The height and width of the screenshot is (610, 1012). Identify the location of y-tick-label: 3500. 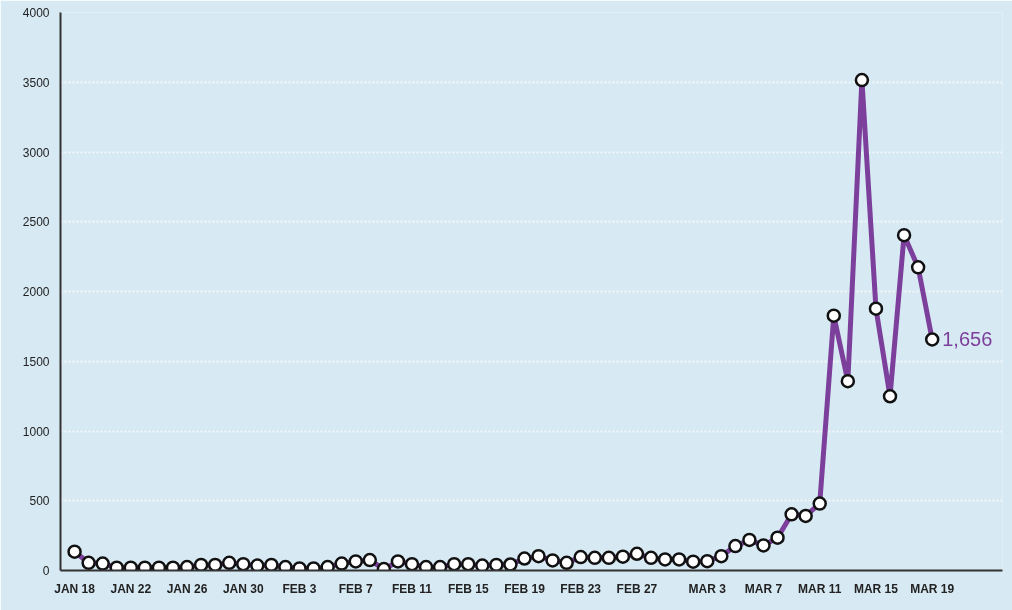
(36, 82).